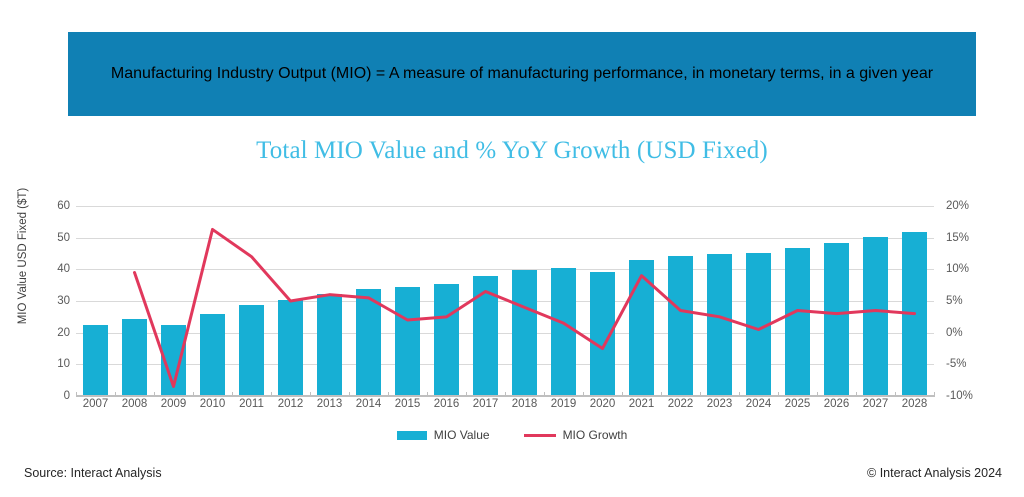 The image size is (1024, 497). What do you see at coordinates (290, 347) in the screenshot?
I see `bar-2012` at bounding box center [290, 347].